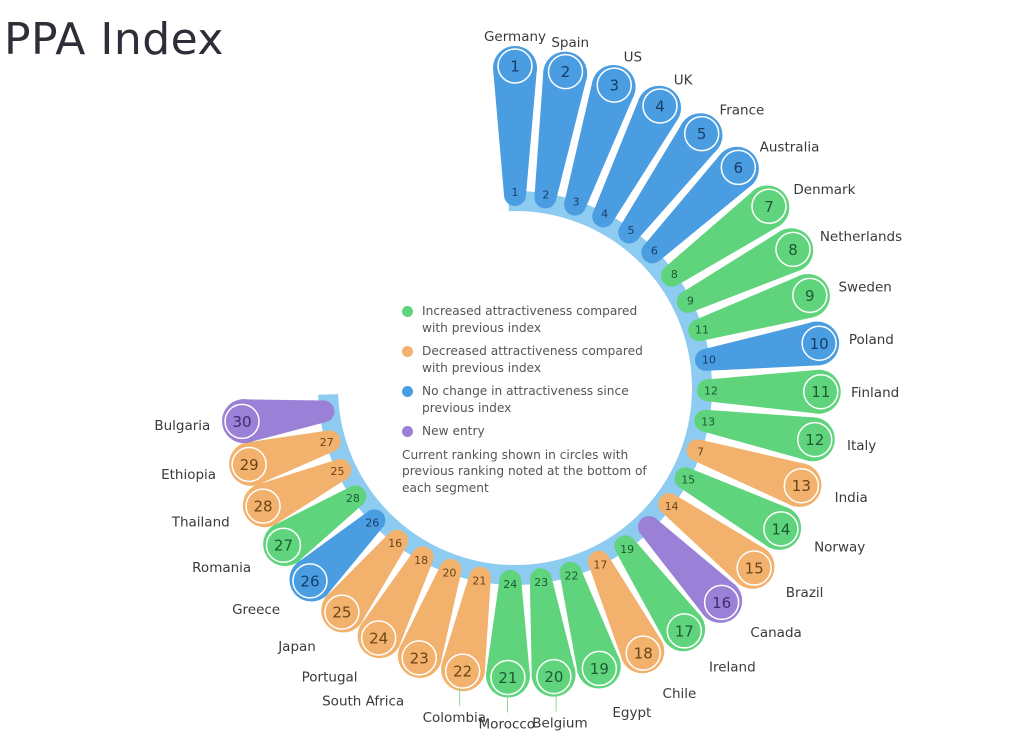  I want to click on country-label: Morocco, so click(507, 725).